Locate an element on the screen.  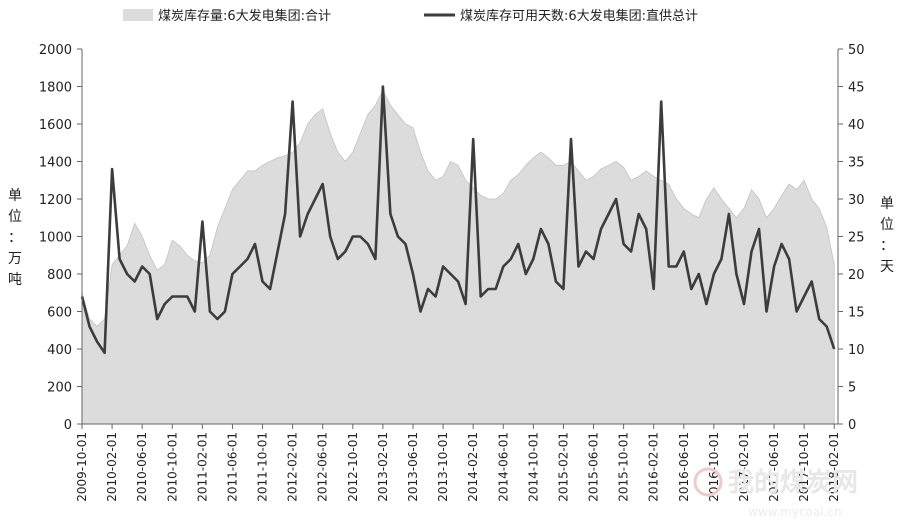
legend-label-days: 煤炭库存可用天数:6大发电集团:直供总计 is located at coordinates (579, 16).